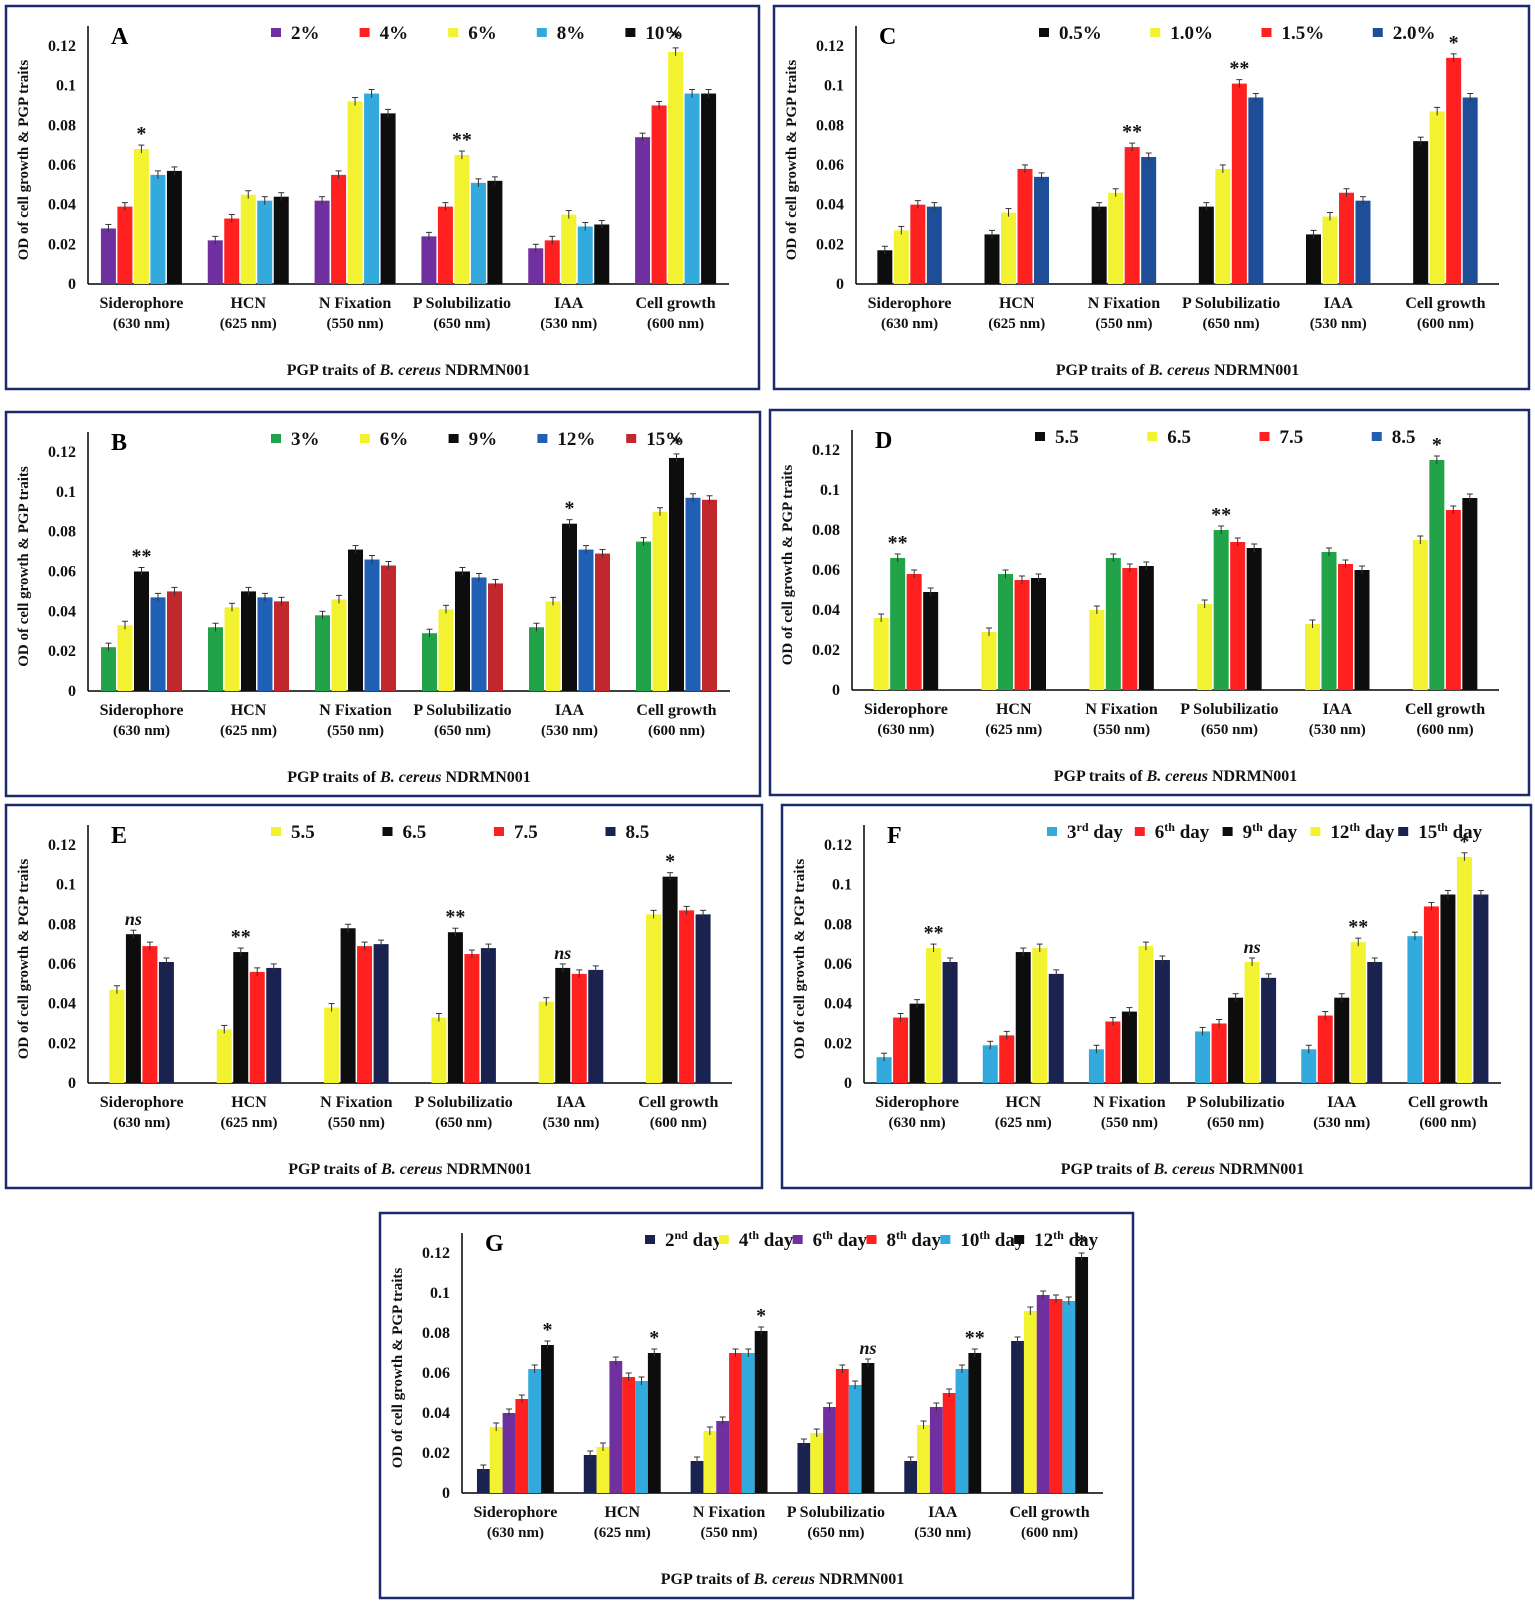  Describe the element at coordinates (1338, 324) in the screenshot. I see `x-tick-sublabel: (530 nm)` at that location.